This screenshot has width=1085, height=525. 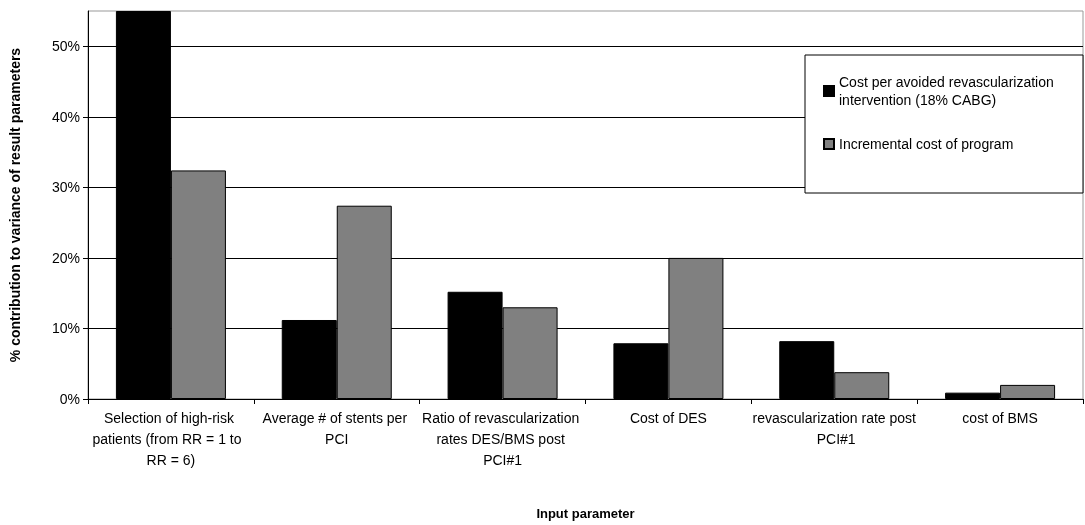 I want to click on y-tick-label: 50%, so click(x=65, y=46).